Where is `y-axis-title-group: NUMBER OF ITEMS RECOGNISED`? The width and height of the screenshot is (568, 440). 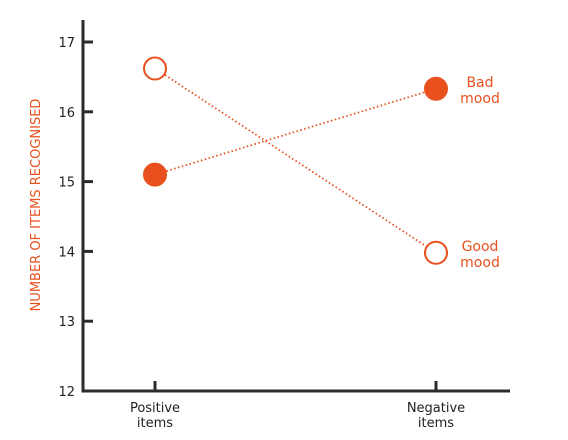
y-axis-title-group: NUMBER OF ITEMS RECOGNISED is located at coordinates (36, 205).